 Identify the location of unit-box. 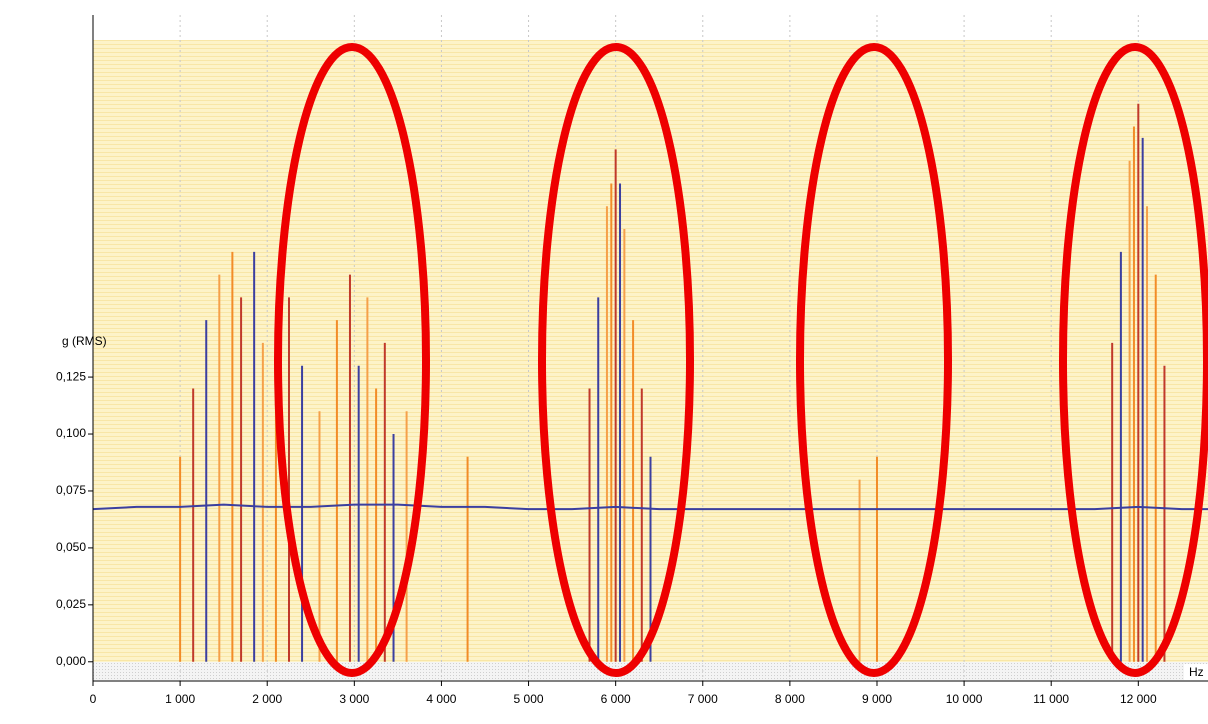
(1196, 672).